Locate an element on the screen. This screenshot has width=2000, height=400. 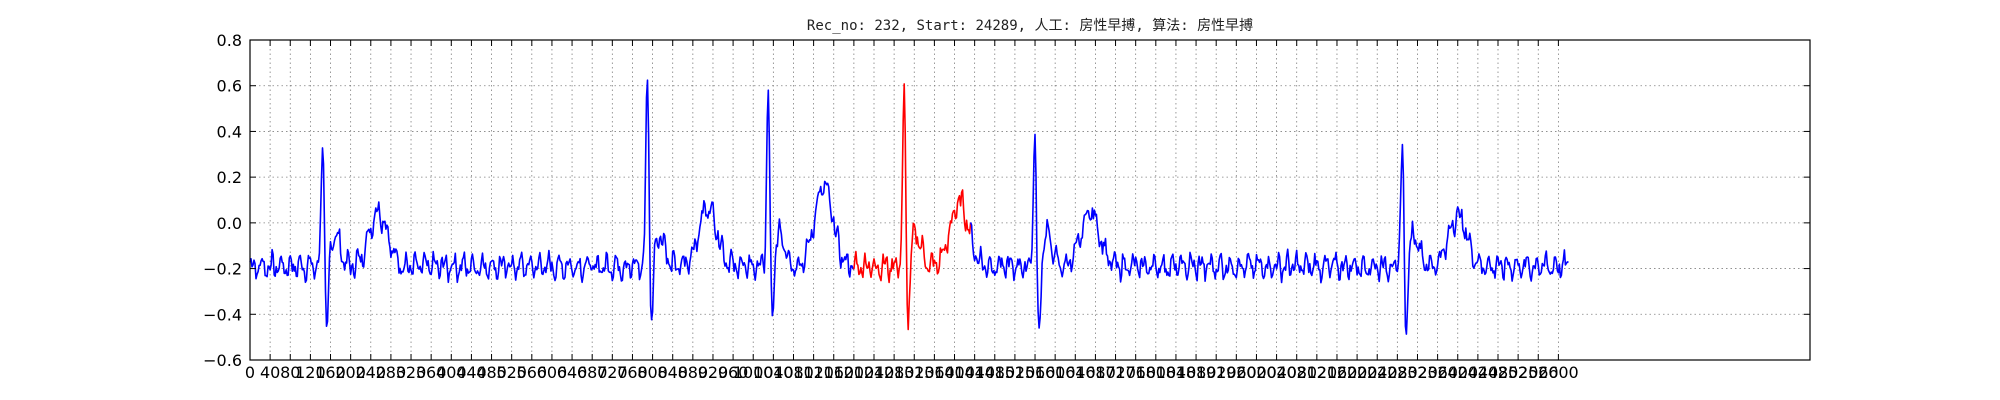
x-tick-label: 2560 is located at coordinates (1538, 372).